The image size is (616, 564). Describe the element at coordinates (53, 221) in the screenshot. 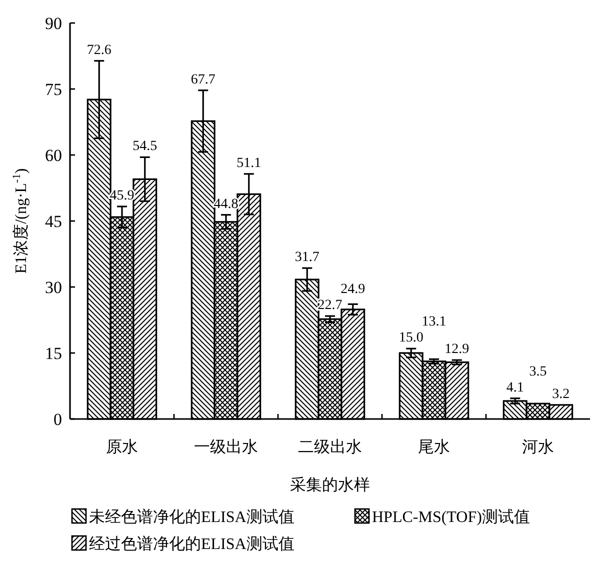

I see `y-tick-label: 45` at that location.